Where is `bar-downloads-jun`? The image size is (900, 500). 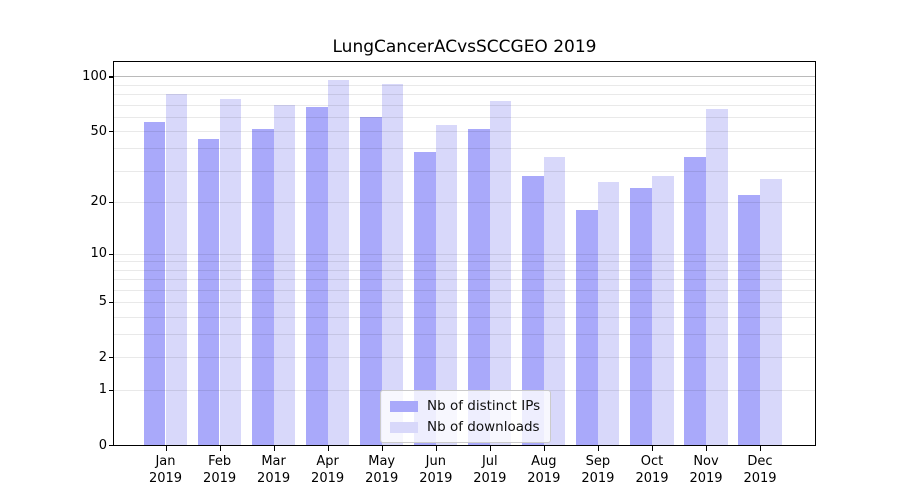
bar-downloads-jun is located at coordinates (446, 285).